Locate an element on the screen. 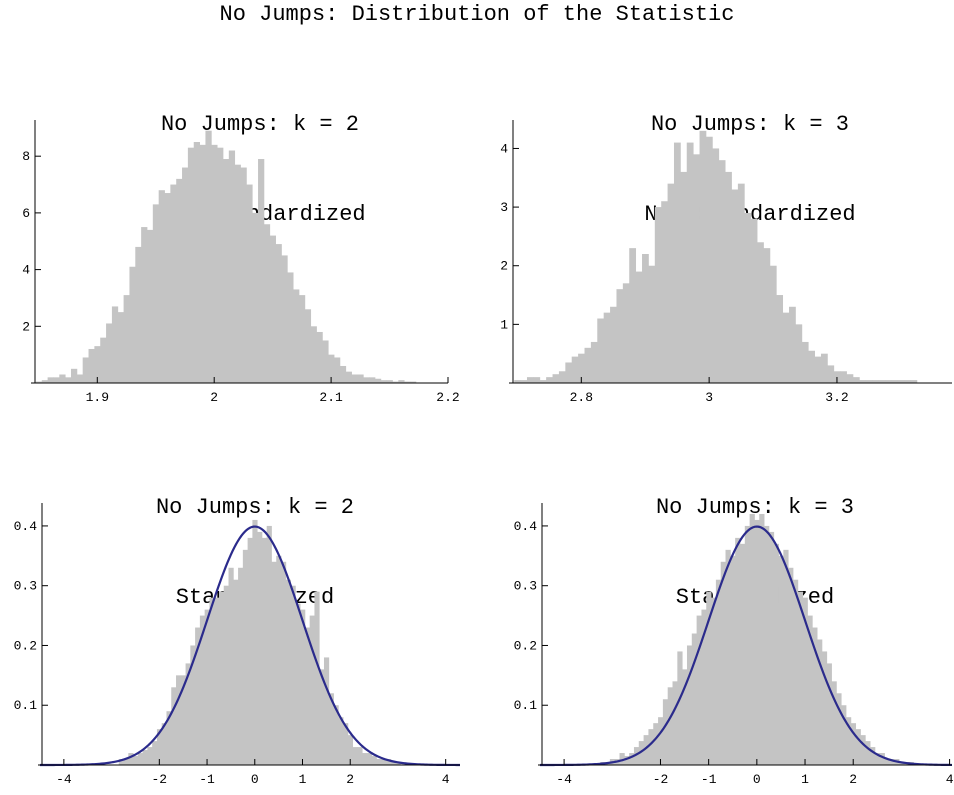 The width and height of the screenshot is (954, 795). x-tick-label: 0 is located at coordinates (255, 779).